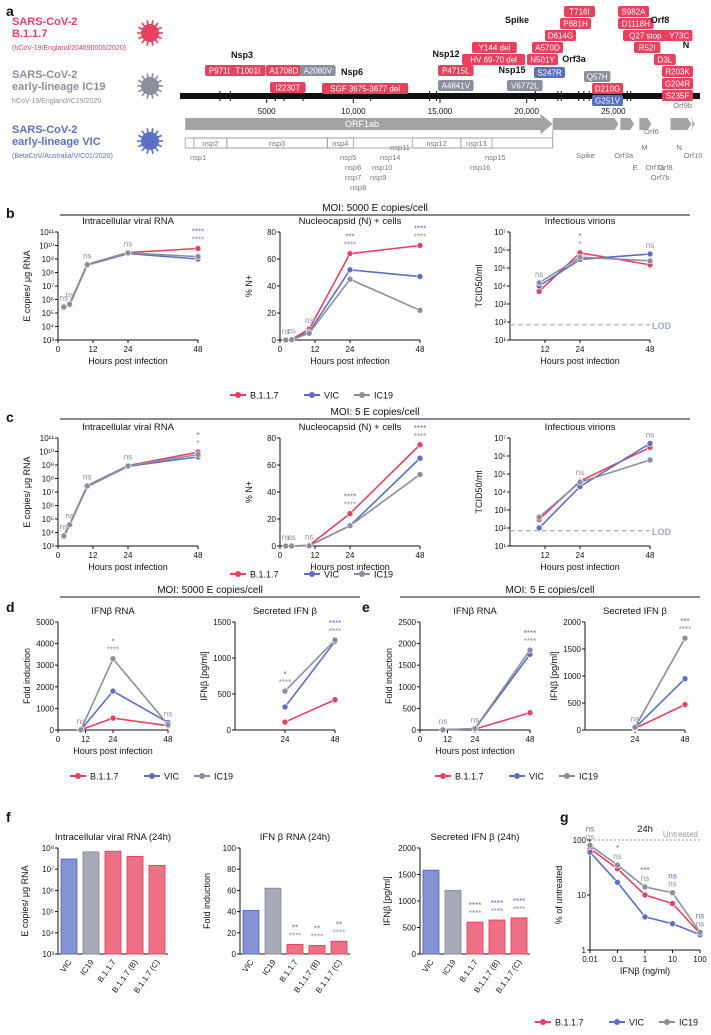 This screenshot has height=1035, width=711. I want to click on mutation-text: Y144 del, so click(495, 48).